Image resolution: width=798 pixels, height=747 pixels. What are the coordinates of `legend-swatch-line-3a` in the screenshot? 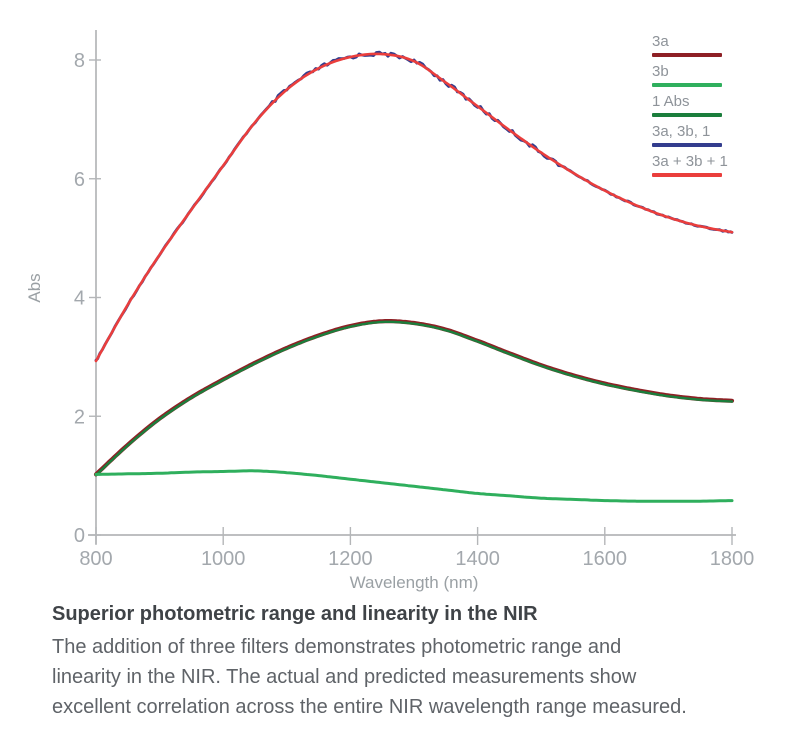 It's located at (687, 55).